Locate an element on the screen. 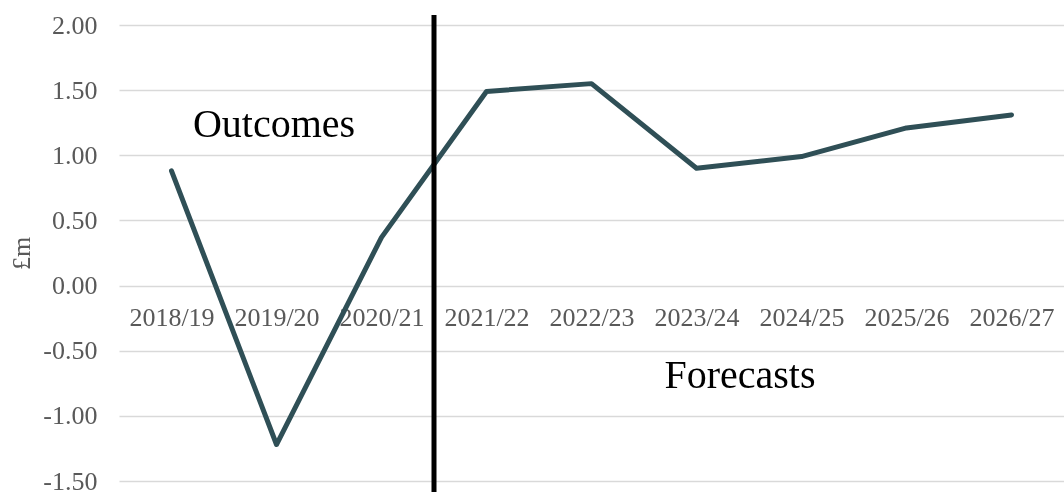  y-tick-label: -1.00 is located at coordinates (70, 416).